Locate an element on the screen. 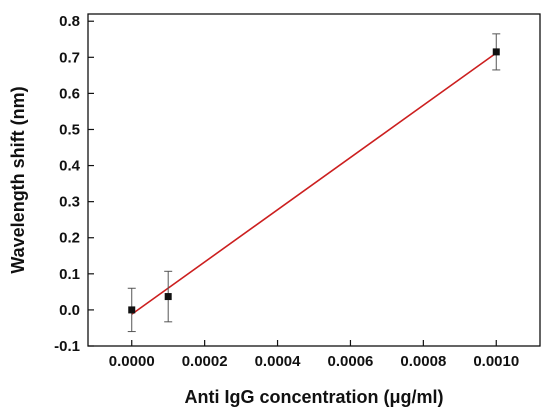 This screenshot has height=415, width=550. y-tick-label: 0.4 is located at coordinates (70, 166).